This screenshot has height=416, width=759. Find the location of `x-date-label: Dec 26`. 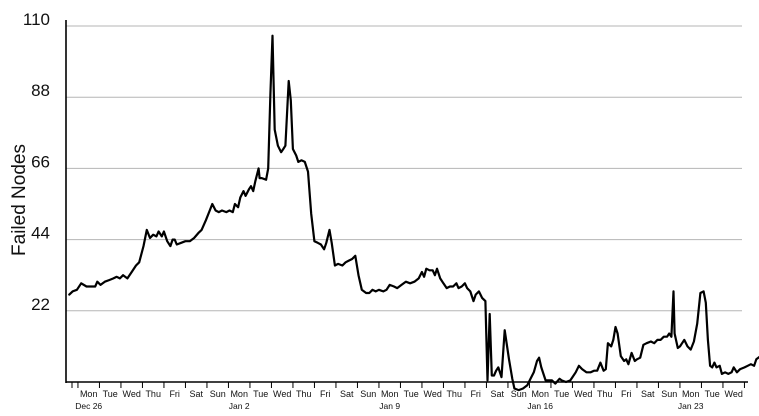

x-date-label: Dec 26 is located at coordinates (88, 406).